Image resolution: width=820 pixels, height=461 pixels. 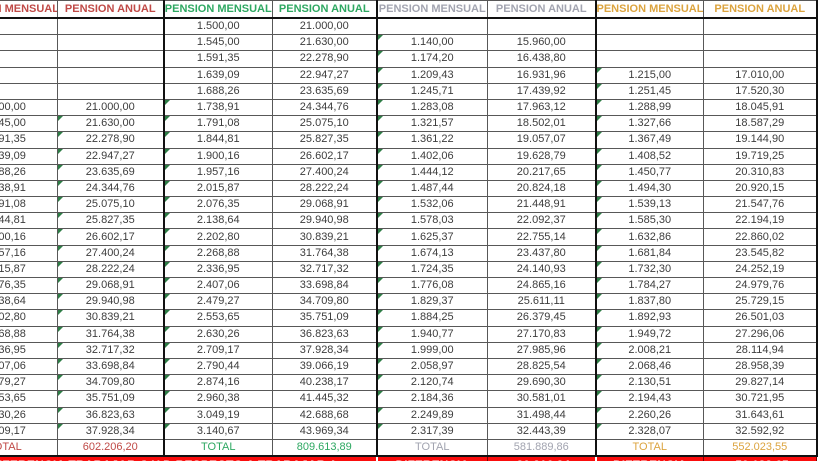 I want to click on cell: 2.790,44, so click(x=218, y=366).